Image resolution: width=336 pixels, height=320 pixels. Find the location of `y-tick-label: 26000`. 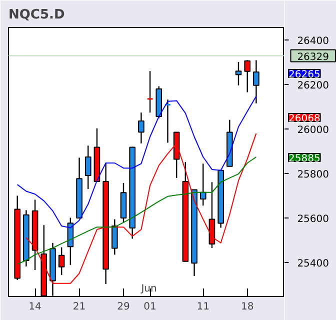

y-tick-label: 26000 is located at coordinates (313, 130).